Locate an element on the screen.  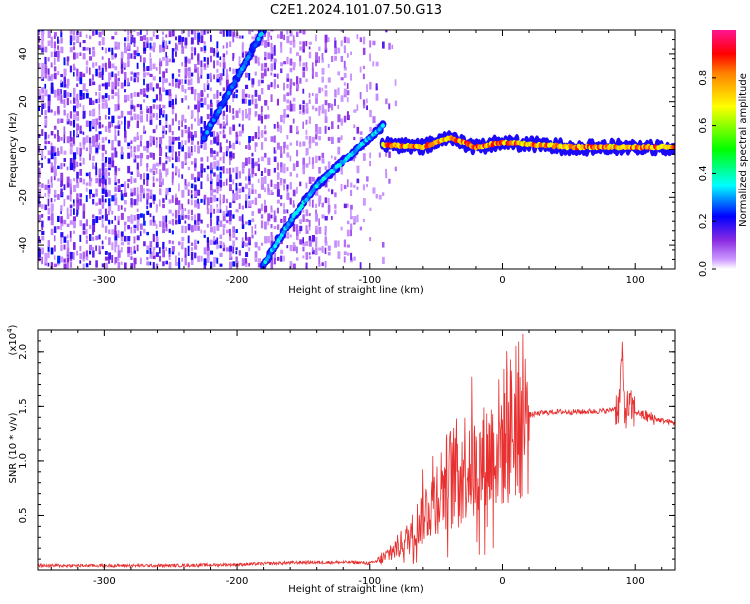
ridge-core is located at coordinates (233, 84).